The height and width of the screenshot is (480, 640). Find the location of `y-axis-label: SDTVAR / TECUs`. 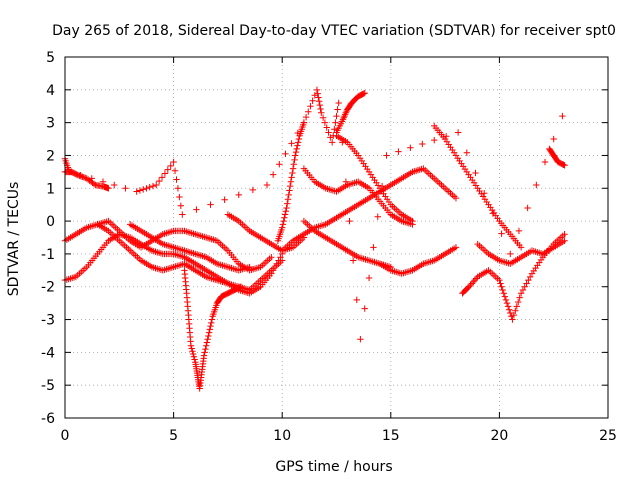

y-axis-label: SDTVAR / TECUs is located at coordinates (14, 239).